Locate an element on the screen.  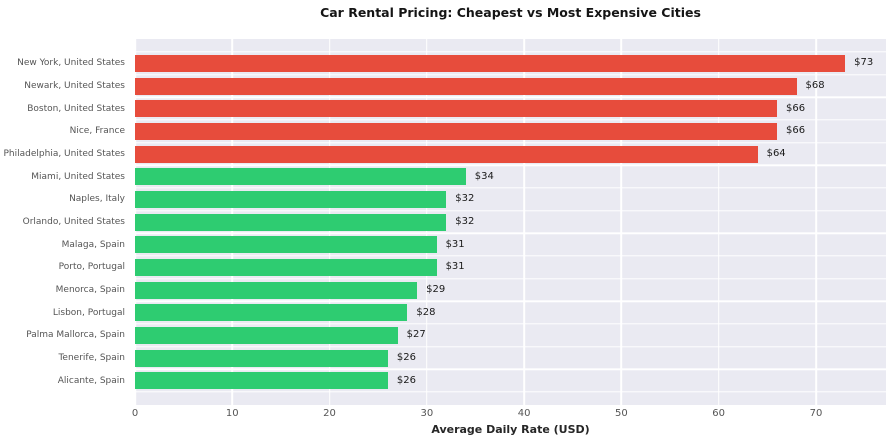
y-axis-label: Lisbon, Portugal is located at coordinates (88, 312).